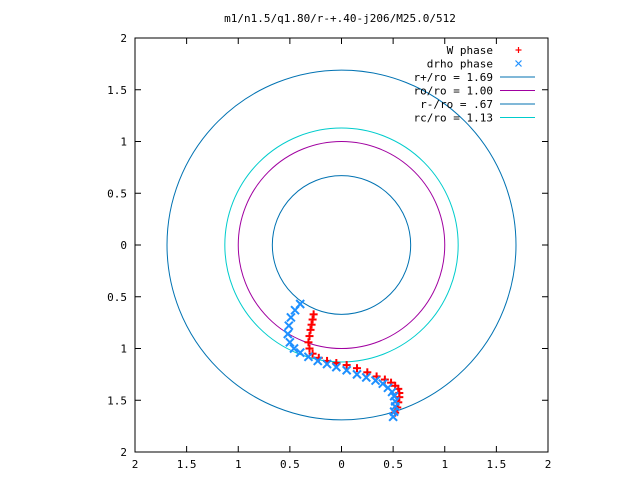  I want to click on phase-points, so click(343, 360).